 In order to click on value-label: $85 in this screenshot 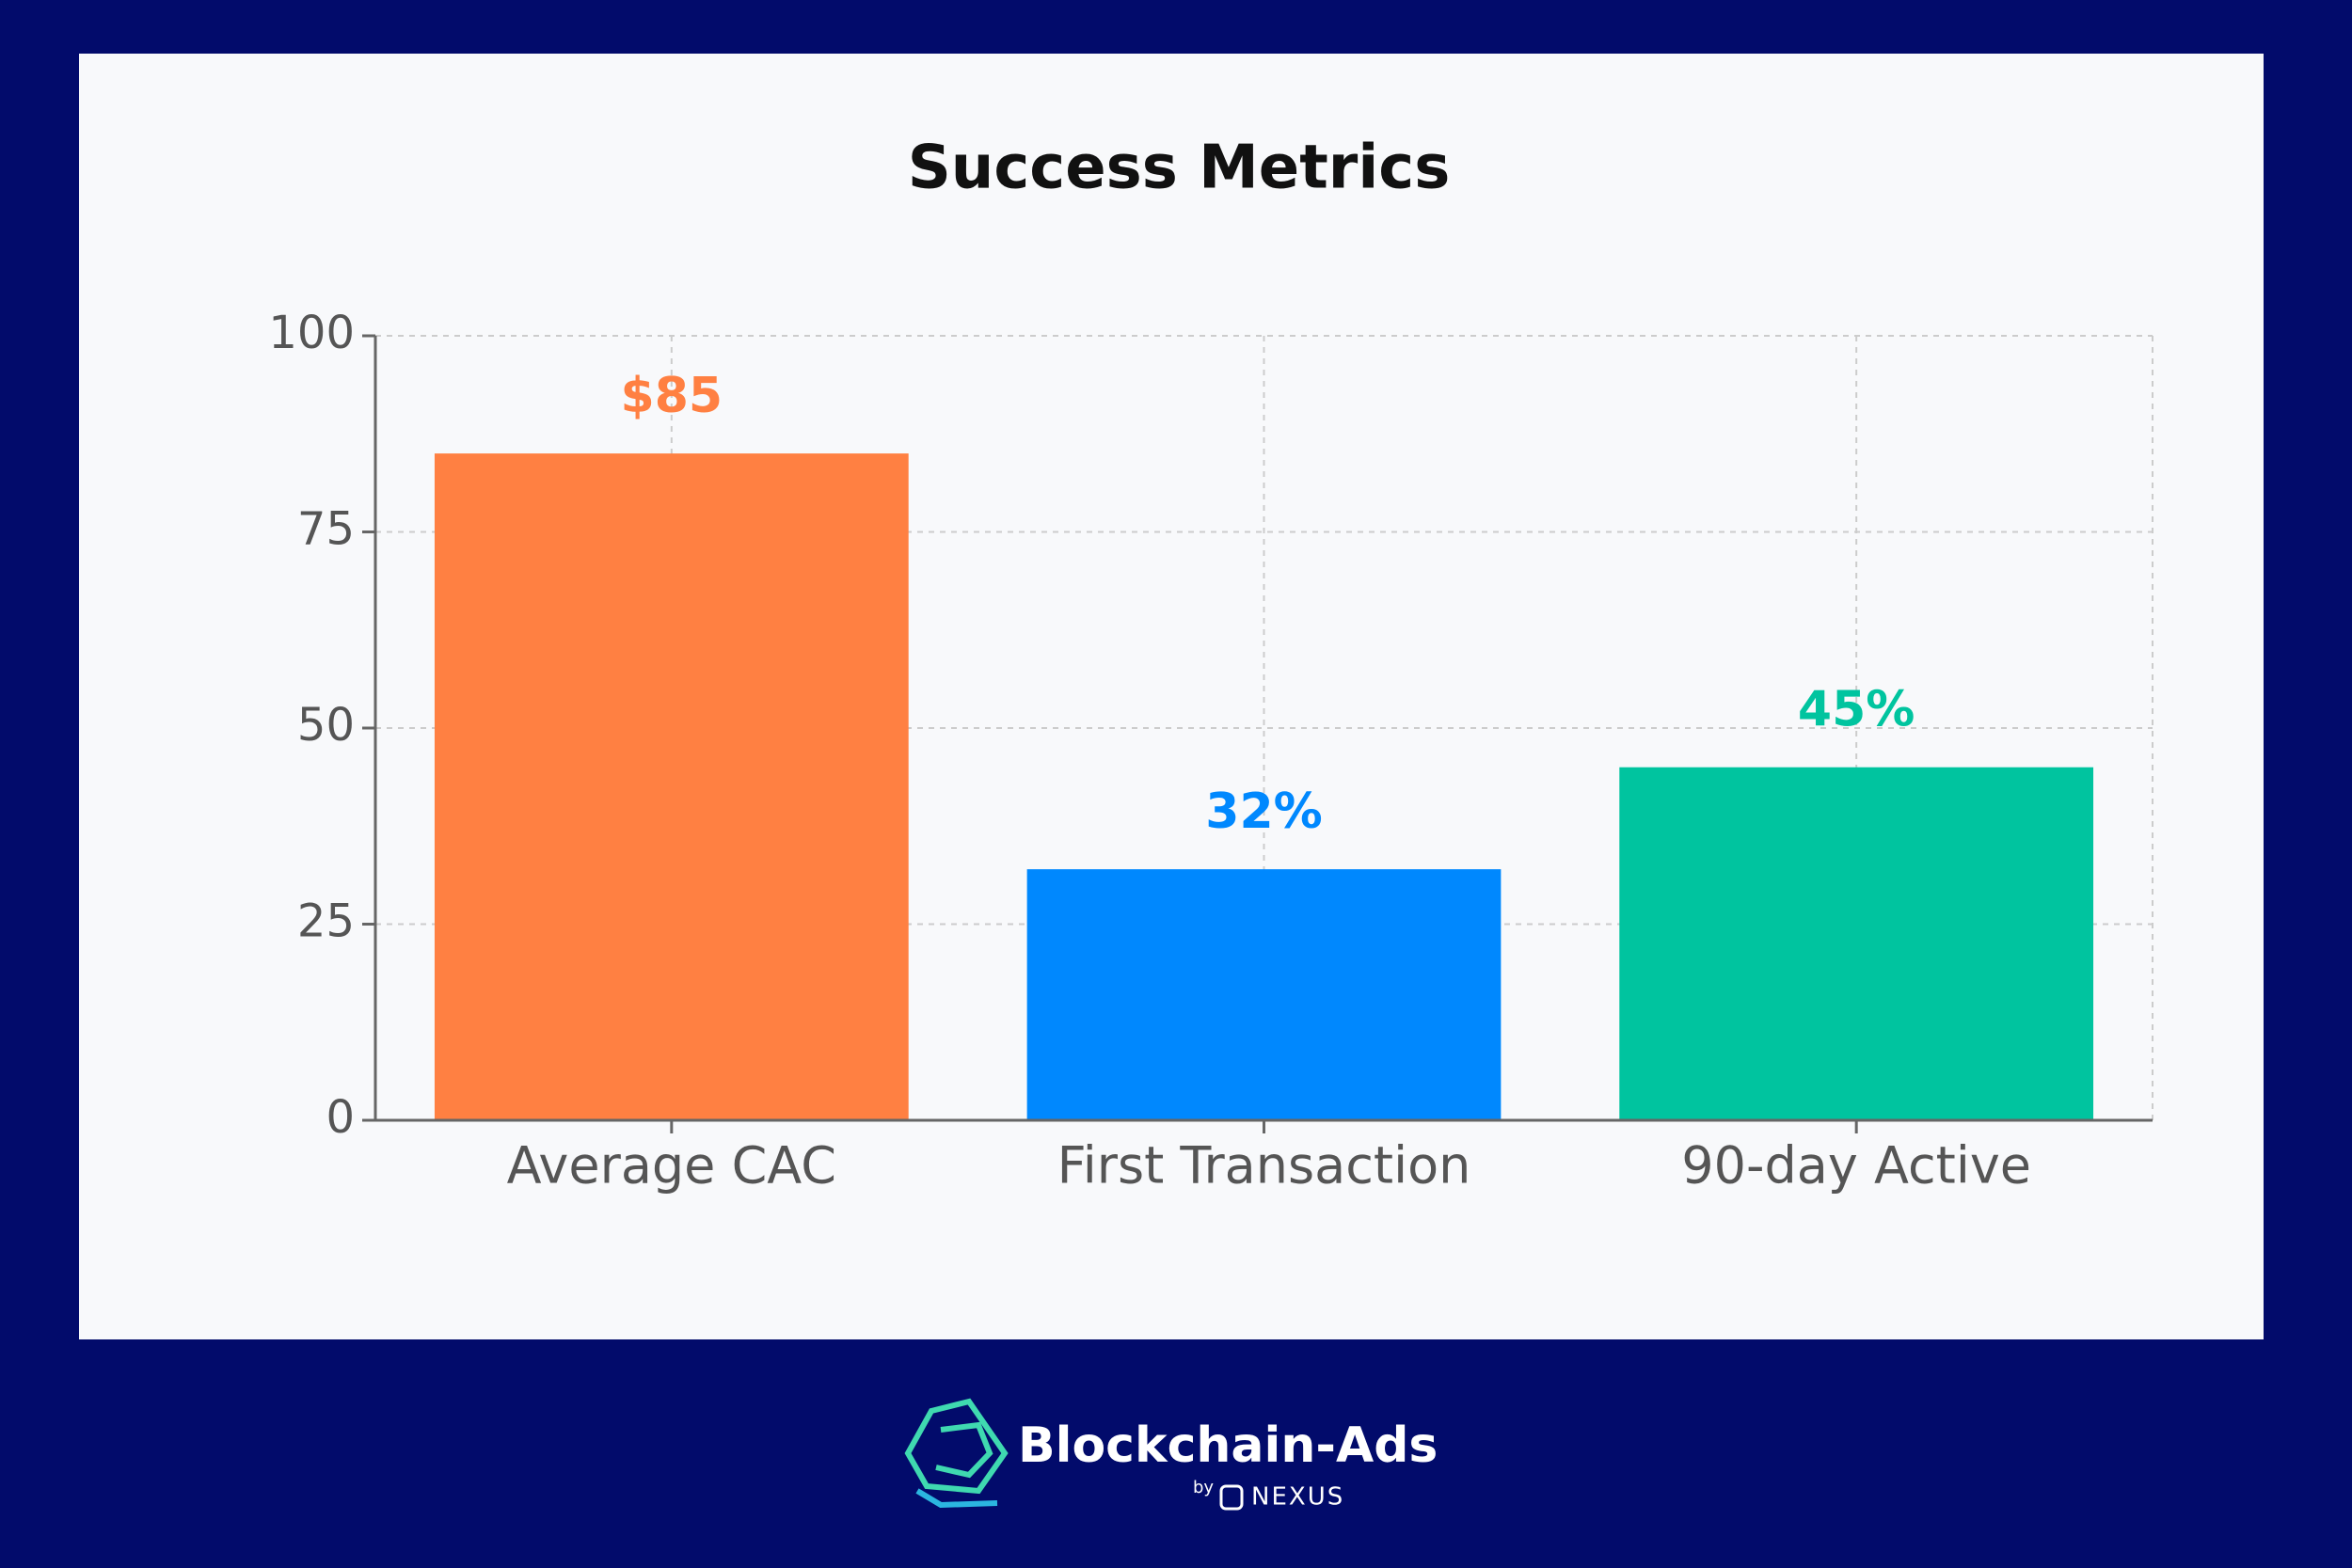, I will do `click(672, 396)`.